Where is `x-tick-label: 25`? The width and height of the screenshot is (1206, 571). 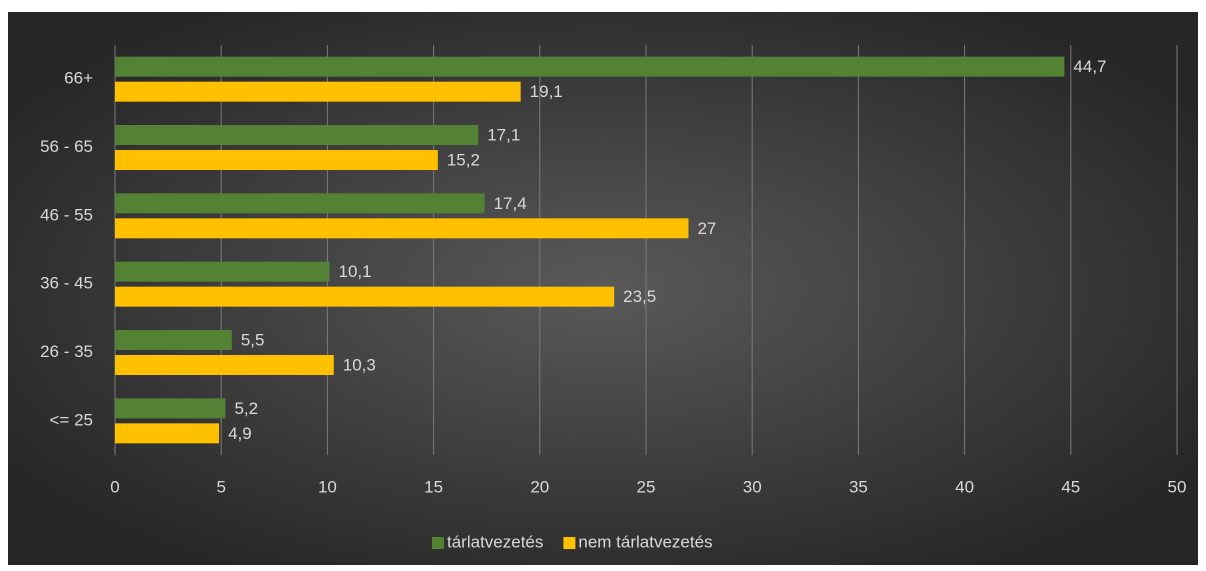 x-tick-label: 25 is located at coordinates (646, 486).